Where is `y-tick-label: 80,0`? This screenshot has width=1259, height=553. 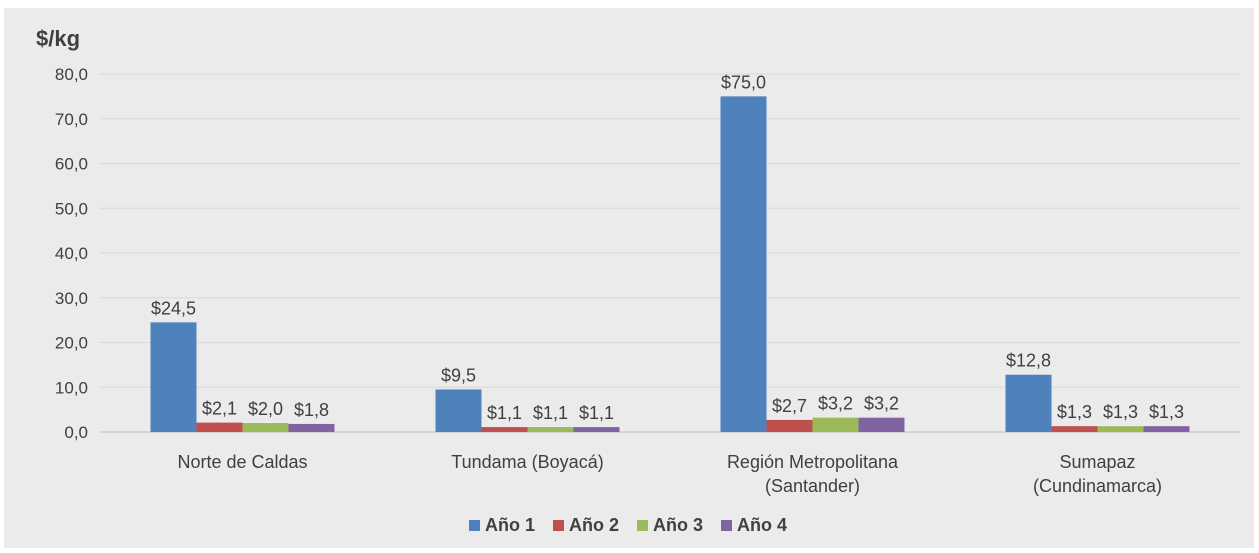 y-tick-label: 80,0 is located at coordinates (71, 74).